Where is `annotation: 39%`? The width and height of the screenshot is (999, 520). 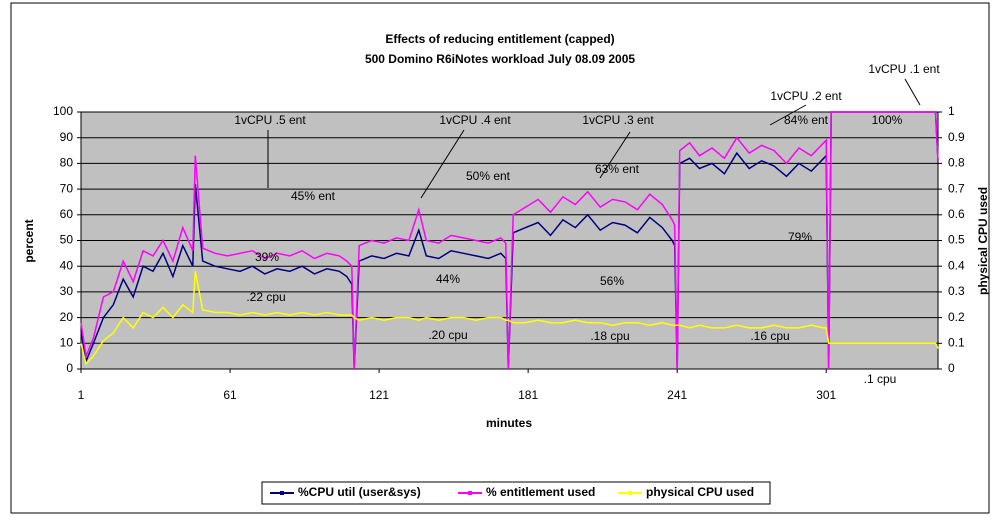 annotation: 39% is located at coordinates (267, 257).